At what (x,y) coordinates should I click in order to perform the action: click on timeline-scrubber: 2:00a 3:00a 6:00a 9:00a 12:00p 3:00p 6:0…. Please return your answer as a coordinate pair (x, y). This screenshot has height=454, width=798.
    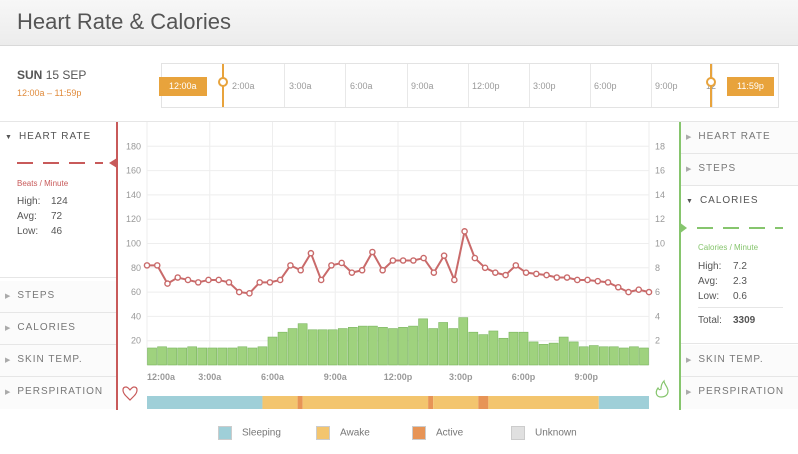
    Looking at the image, I should click on (469, 85).